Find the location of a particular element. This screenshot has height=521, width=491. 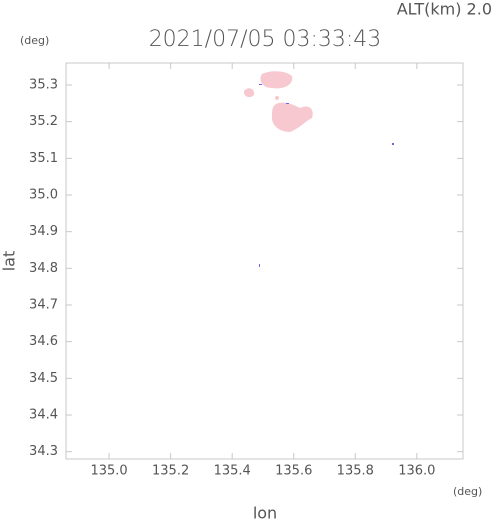

x-tick-label: 135.2 is located at coordinates (170, 471).